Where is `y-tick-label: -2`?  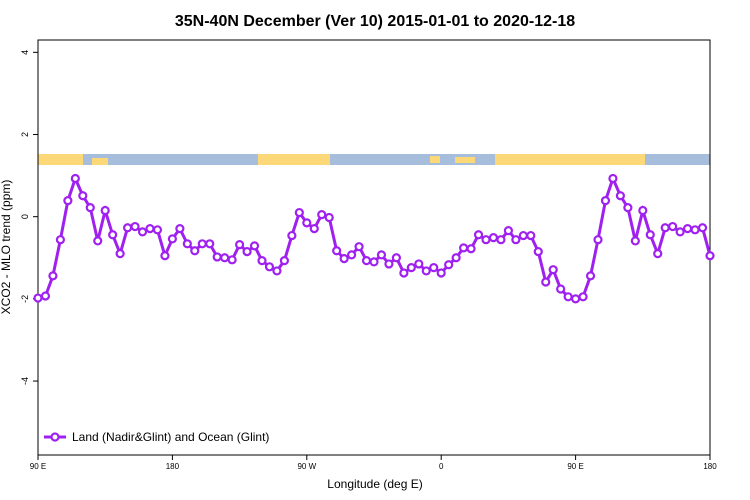 y-tick-label: -2 is located at coordinates (25, 299).